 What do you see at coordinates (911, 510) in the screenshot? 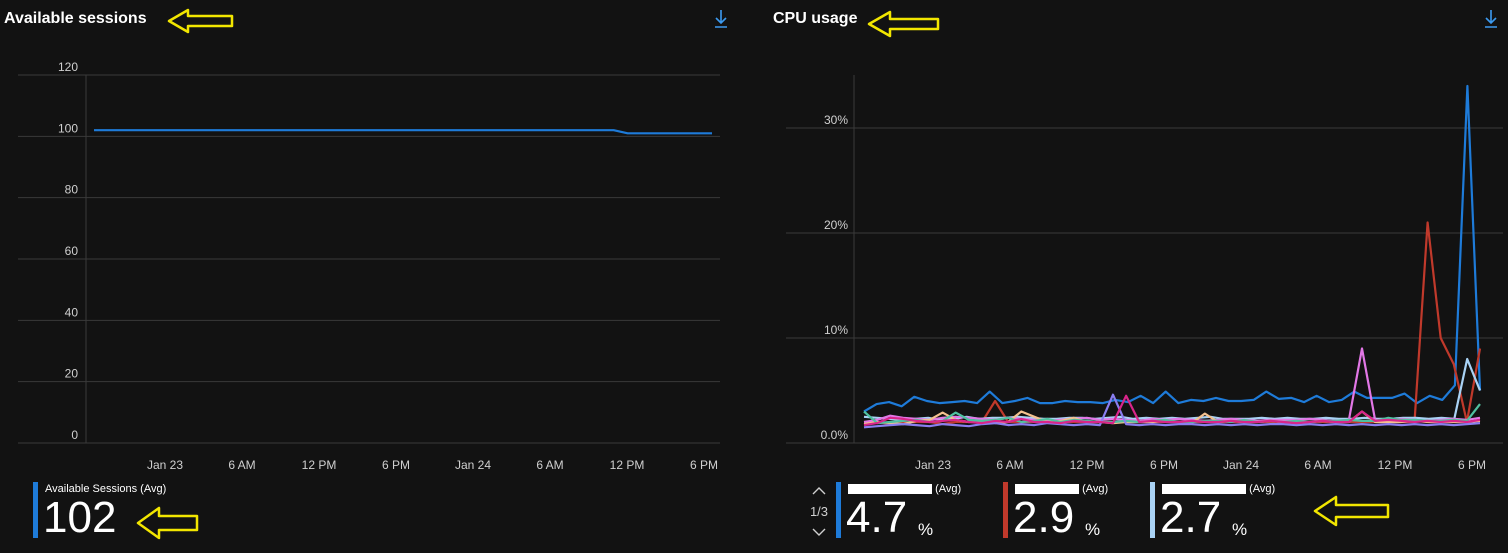
I see `legend-cpu-series-1: (Avg) 4.7 %` at bounding box center [911, 510].